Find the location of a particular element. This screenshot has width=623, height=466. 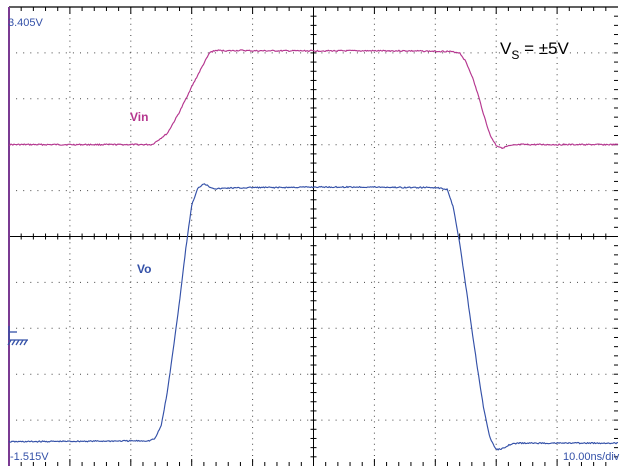

ground-reference-icon is located at coordinates (17, 336).